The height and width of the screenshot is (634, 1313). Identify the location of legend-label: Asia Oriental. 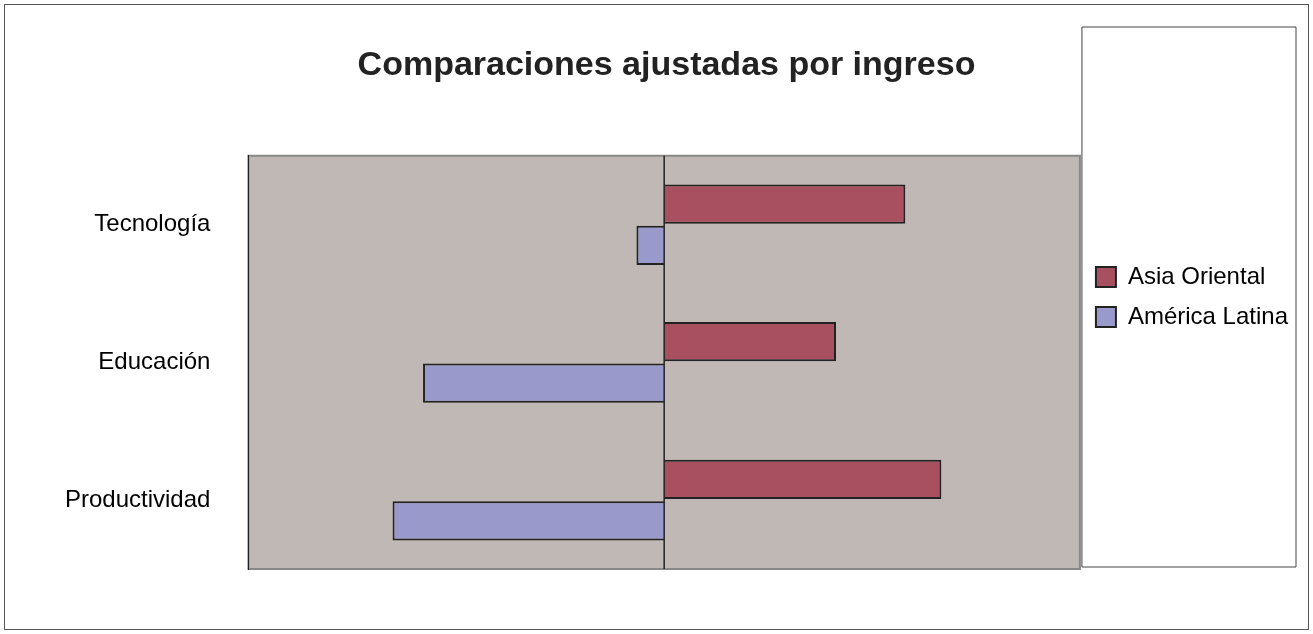
(1196, 275).